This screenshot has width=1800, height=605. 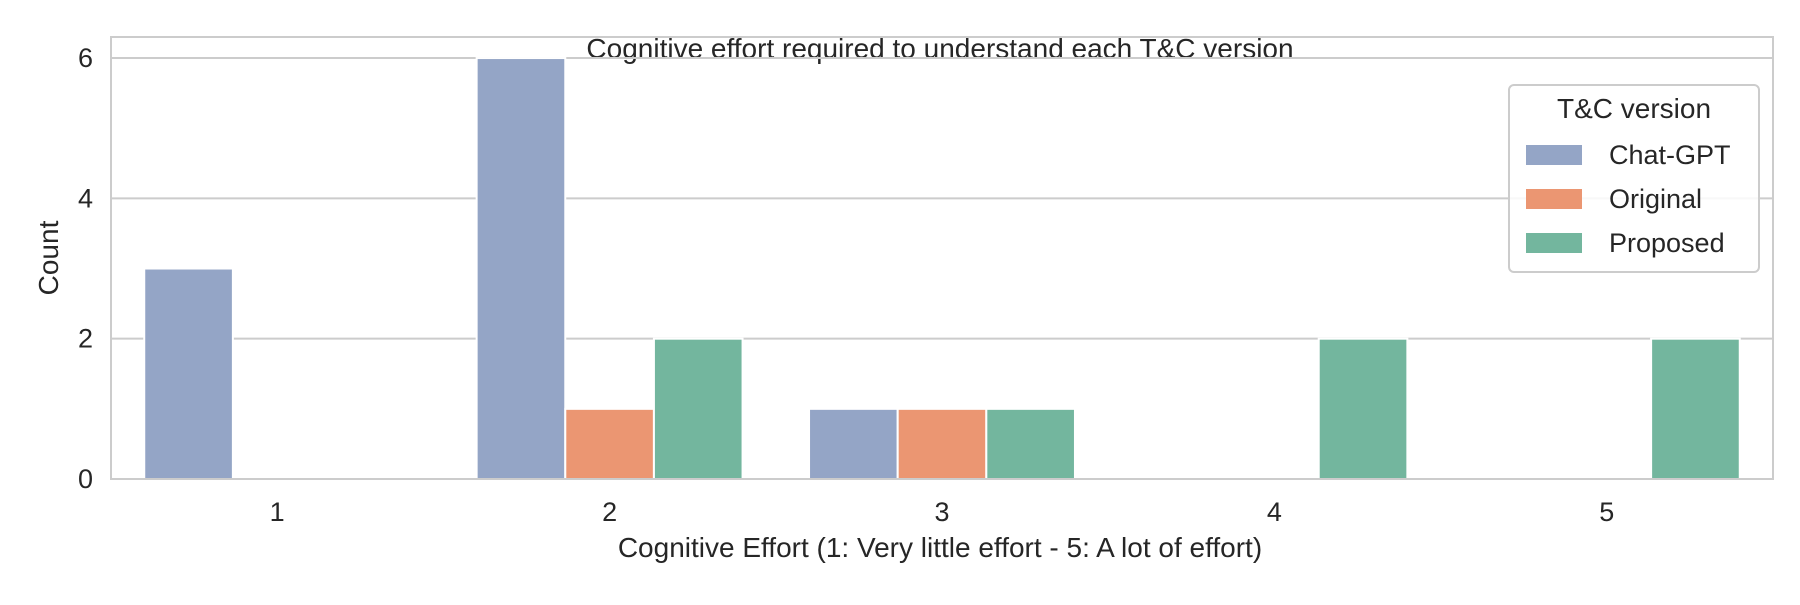 I want to click on x-tick-label: 5, so click(x=1606, y=512).